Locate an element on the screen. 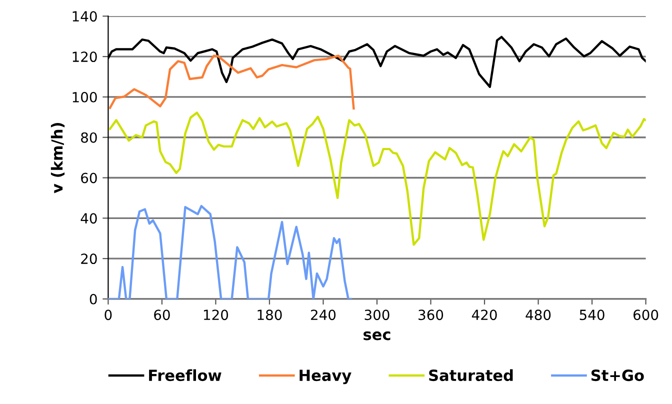 The height and width of the screenshot is (404, 672). y-tick-label: 100 is located at coordinates (84, 97).